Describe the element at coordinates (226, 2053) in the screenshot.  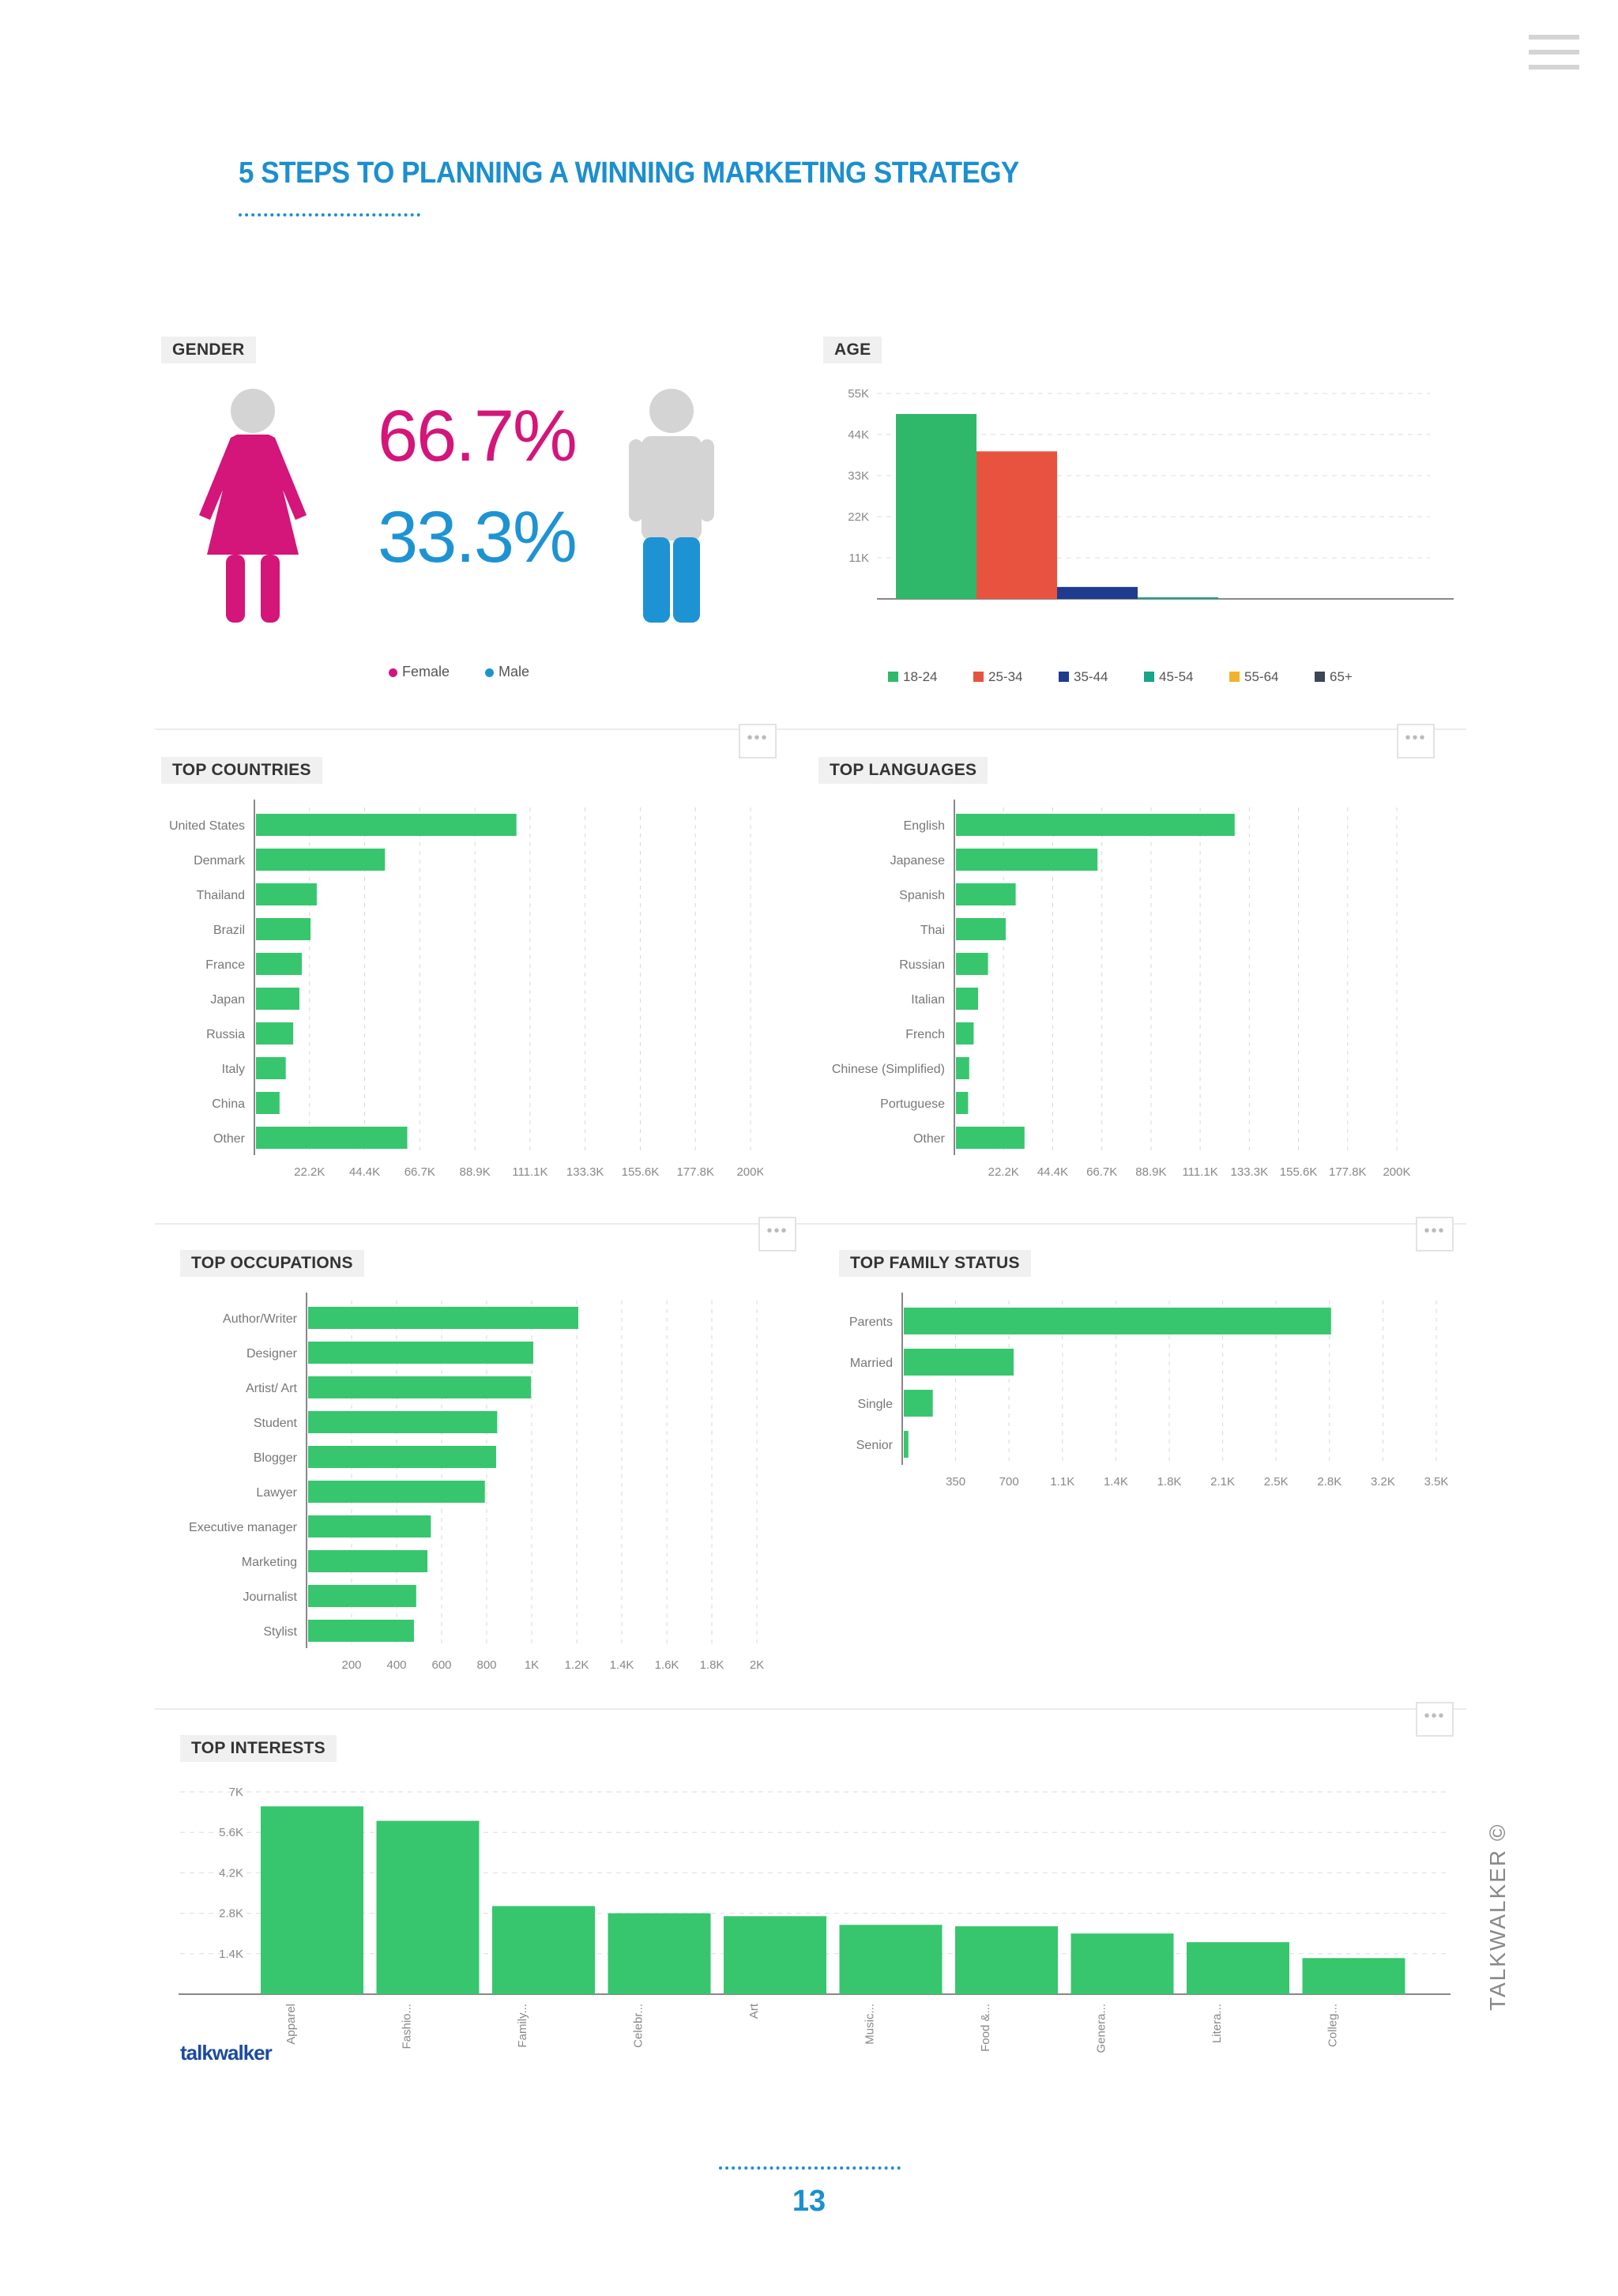
I see `talkwalker-logo: talkwalker` at that location.